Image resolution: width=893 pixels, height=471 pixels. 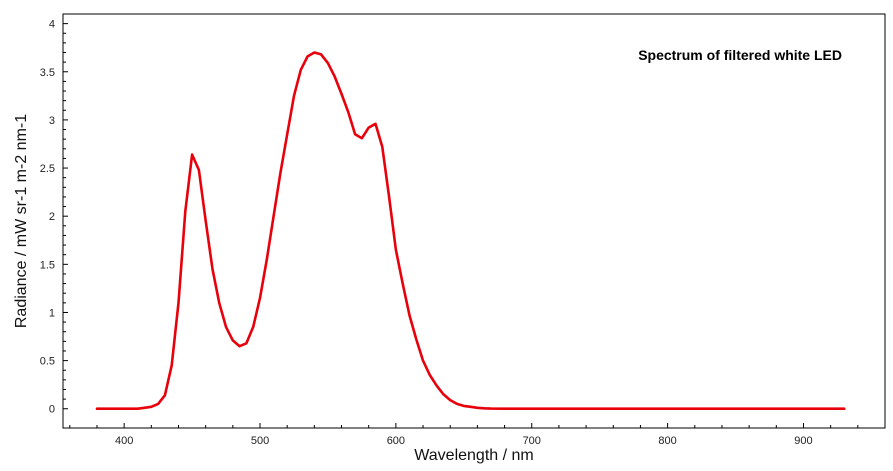 I want to click on y-tick-label: 0.5, so click(x=47, y=362).